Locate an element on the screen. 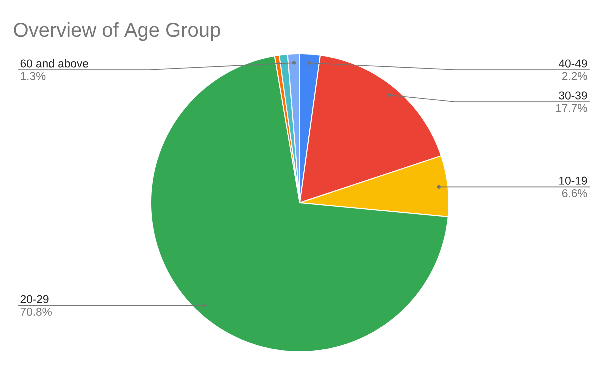  data-label: 17.7% is located at coordinates (572, 108).